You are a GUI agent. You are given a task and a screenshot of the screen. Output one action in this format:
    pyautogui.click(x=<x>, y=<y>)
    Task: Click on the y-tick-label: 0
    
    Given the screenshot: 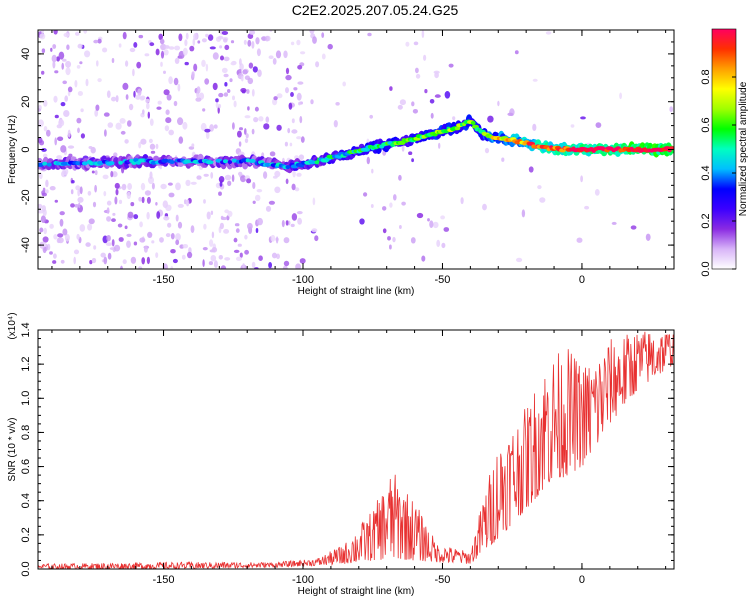 What is the action you would take?
    pyautogui.click(x=26, y=149)
    